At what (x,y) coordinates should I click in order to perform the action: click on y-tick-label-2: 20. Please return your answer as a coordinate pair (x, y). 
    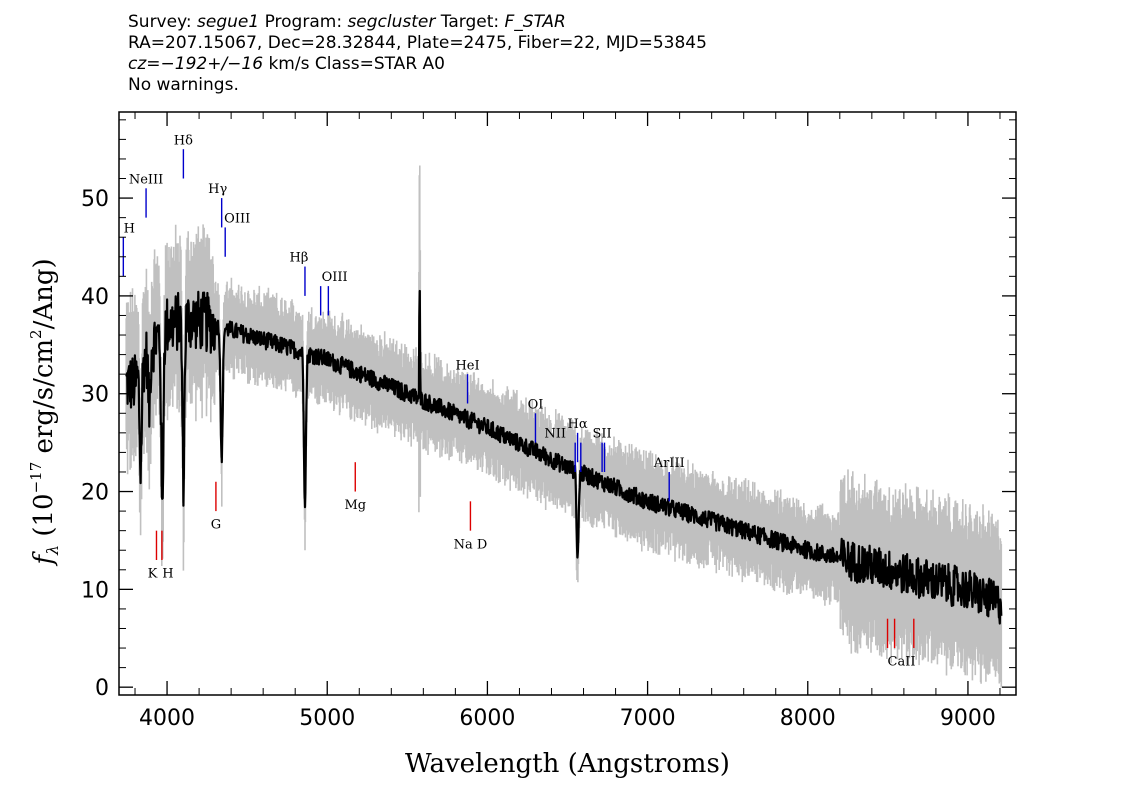
    Looking at the image, I should click on (95, 493).